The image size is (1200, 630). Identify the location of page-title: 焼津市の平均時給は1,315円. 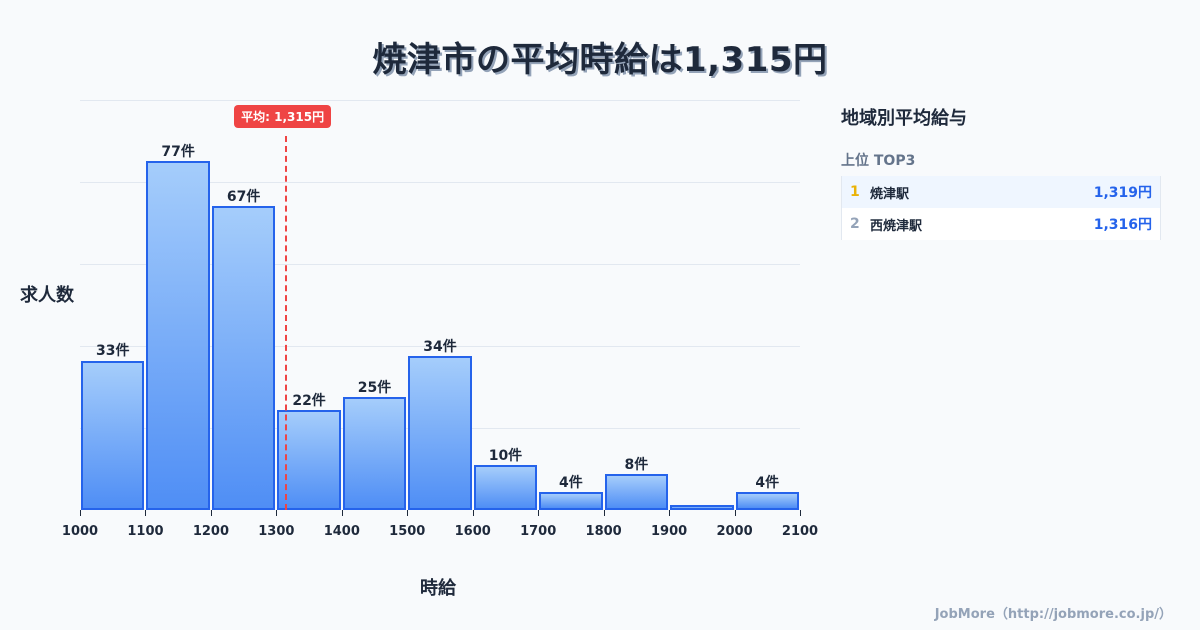
(600, 60).